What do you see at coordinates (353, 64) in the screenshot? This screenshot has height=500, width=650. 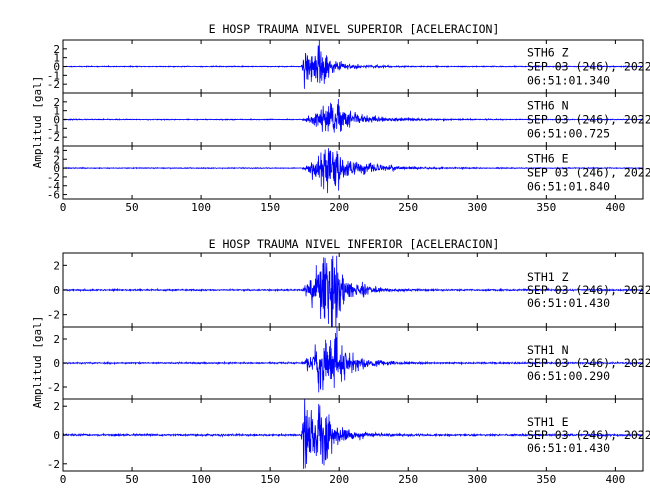 I see `trace-sth6-z` at bounding box center [353, 64].